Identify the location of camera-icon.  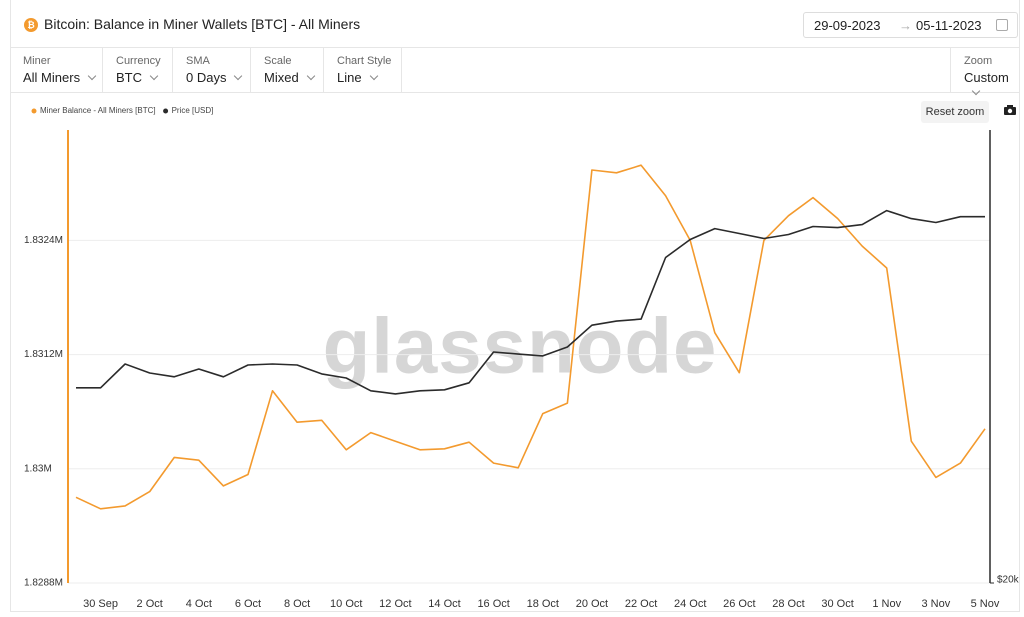
(1010, 110).